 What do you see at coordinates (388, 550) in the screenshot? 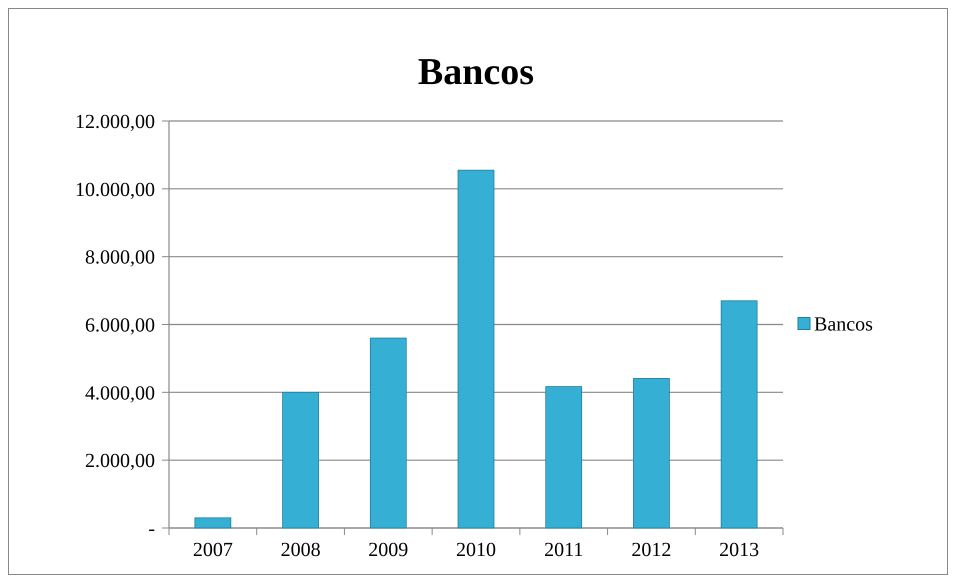
I see `x-tick-label: 2009` at bounding box center [388, 550].